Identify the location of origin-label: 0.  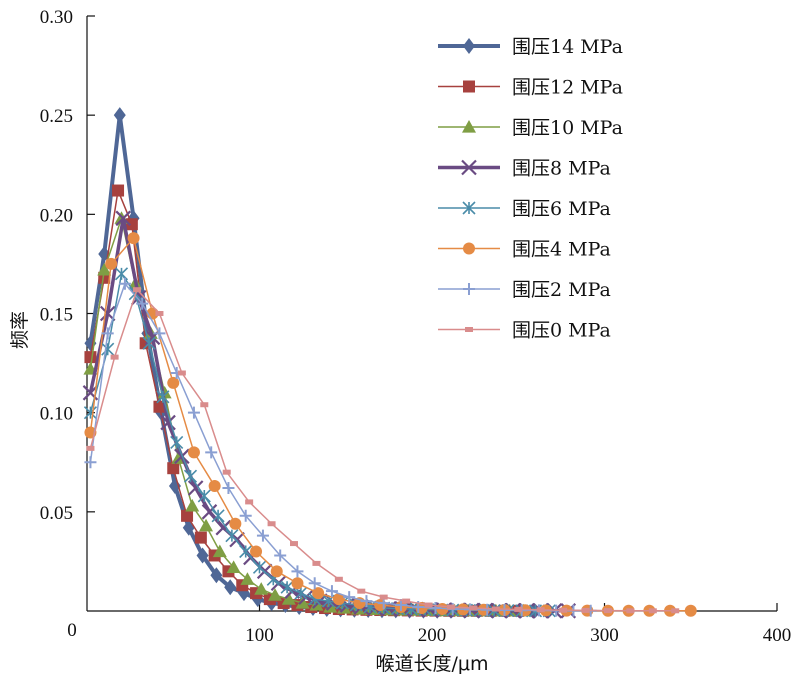
(72, 630).